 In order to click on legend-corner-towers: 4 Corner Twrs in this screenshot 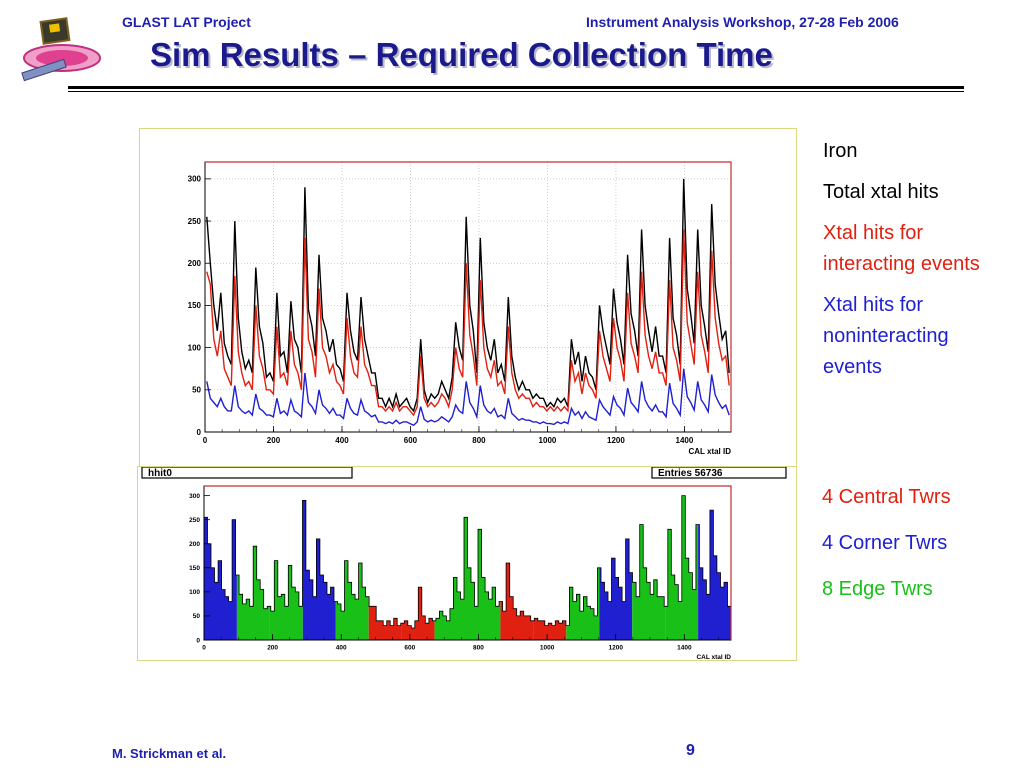, I will do `click(885, 543)`.